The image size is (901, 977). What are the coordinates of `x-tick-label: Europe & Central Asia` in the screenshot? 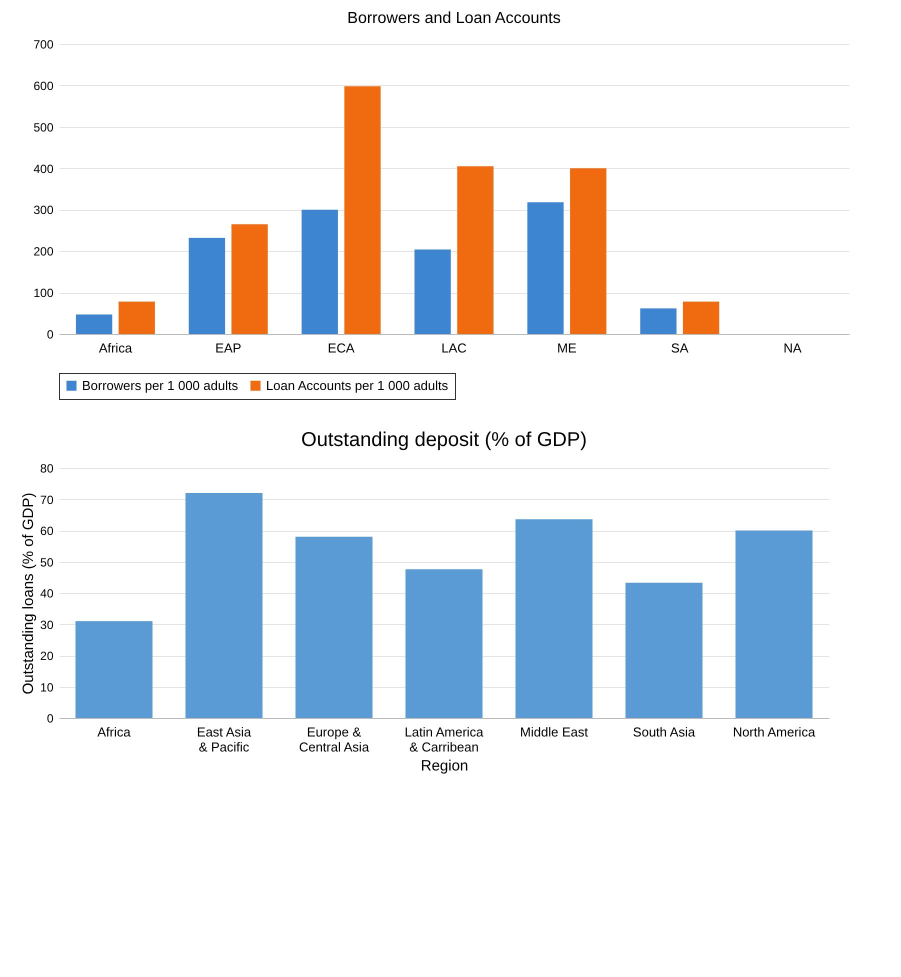 It's located at (334, 739).